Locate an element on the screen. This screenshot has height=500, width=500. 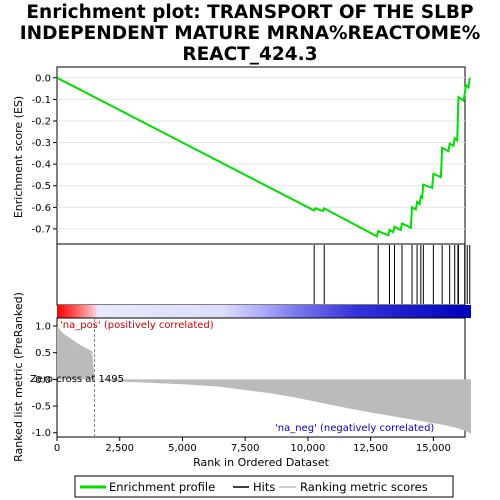
legend-metric-label: Ranking metric scores is located at coordinates (364, 487).